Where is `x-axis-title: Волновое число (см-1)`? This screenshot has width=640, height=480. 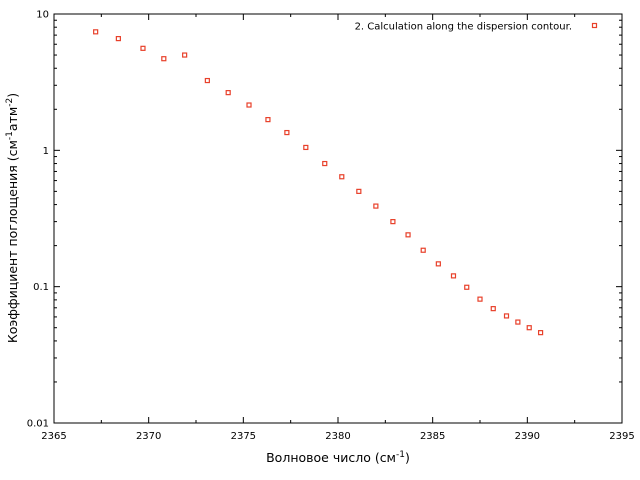 x-axis-title: Волновое число (см-1) is located at coordinates (338, 457).